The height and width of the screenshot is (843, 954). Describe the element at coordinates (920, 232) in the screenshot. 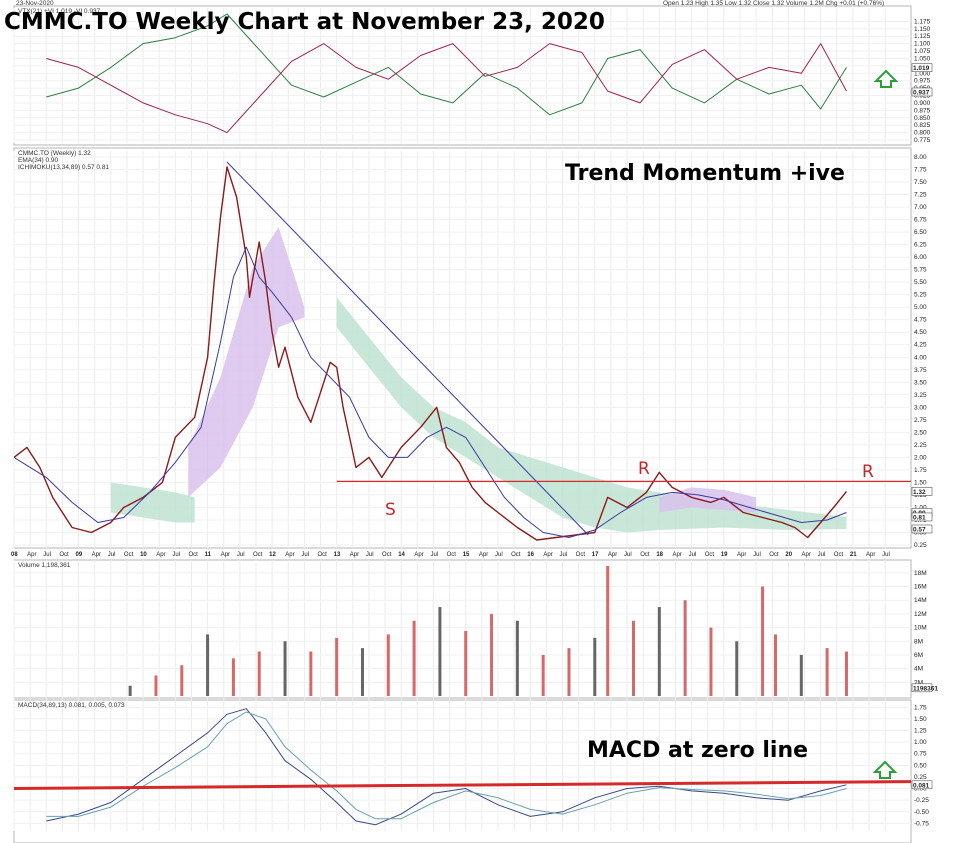

I see `y-tick-label: 6.50` at that location.